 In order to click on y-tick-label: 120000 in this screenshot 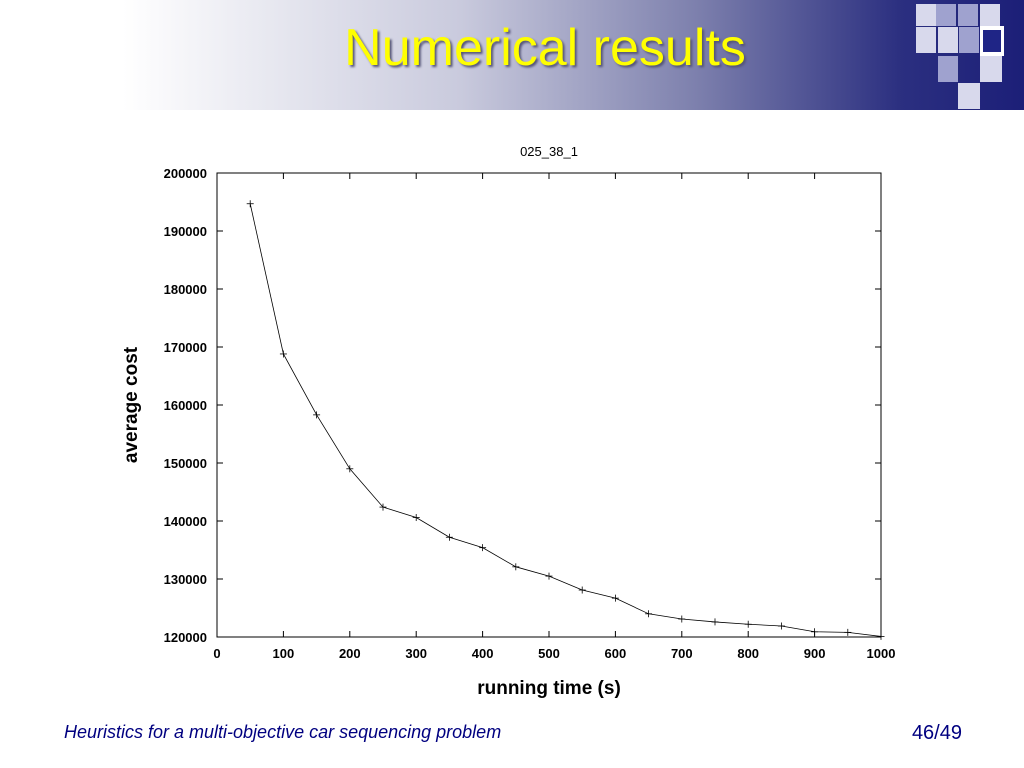, I will do `click(185, 637)`.